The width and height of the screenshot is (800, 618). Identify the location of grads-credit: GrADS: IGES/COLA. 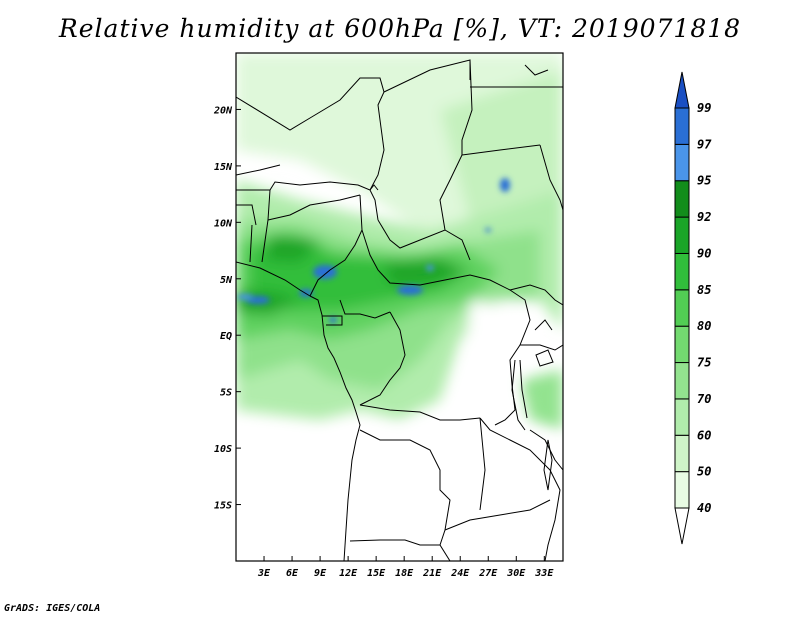
(52, 608).